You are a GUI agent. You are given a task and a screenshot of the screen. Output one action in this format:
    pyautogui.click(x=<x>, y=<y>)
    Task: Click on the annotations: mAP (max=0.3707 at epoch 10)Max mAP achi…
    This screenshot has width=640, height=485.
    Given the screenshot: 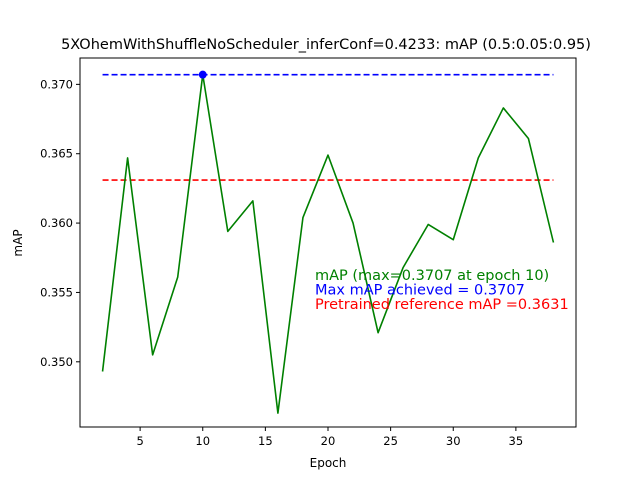 What is the action you would take?
    pyautogui.click(x=442, y=290)
    